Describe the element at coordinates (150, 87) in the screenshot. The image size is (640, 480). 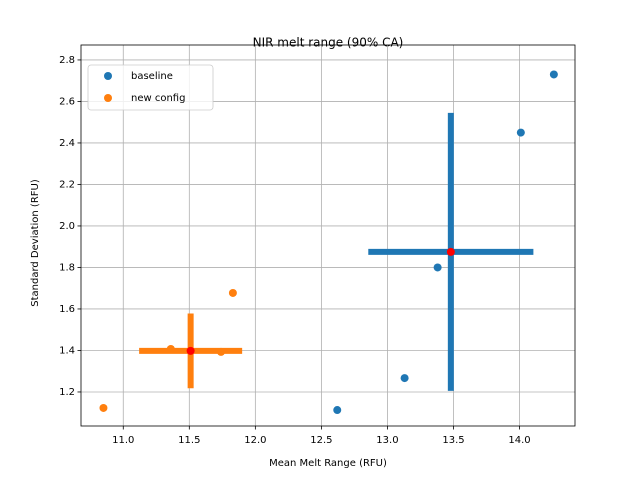
I see `legend-box` at that location.